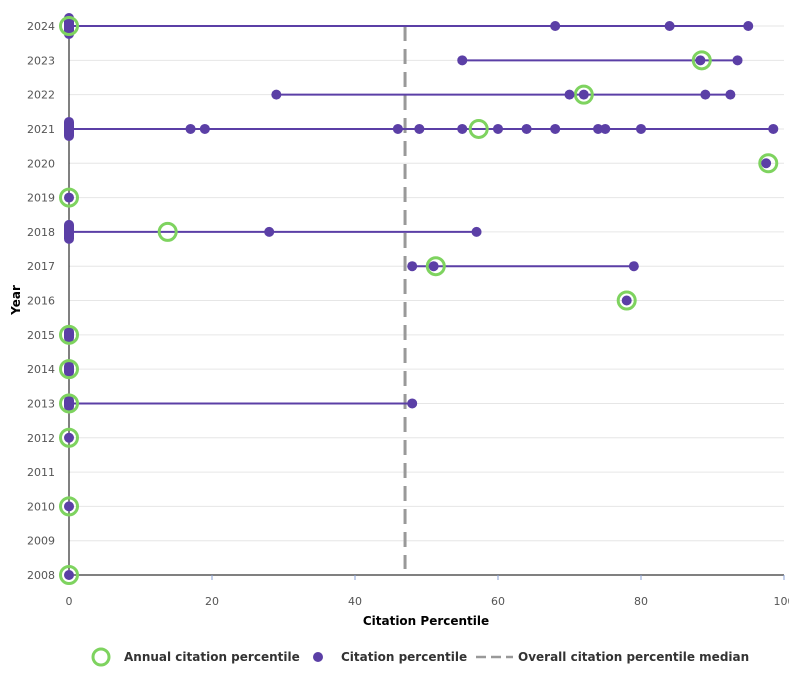  Describe the element at coordinates (238, 403) in the screenshot. I see `year-row-2013` at that location.